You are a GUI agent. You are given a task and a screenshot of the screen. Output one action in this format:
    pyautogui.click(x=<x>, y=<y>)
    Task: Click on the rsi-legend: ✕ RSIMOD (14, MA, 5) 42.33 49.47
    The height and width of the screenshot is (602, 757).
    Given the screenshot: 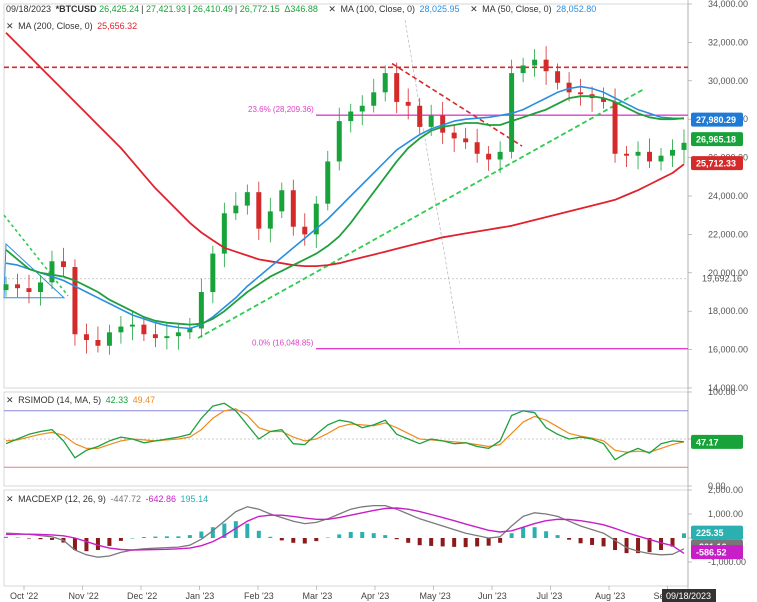 What is the action you would take?
    pyautogui.click(x=81, y=400)
    